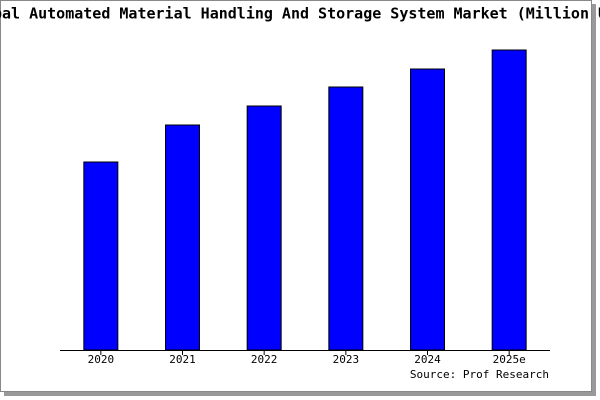  I want to click on x-tick-label: 2023, so click(346, 359).